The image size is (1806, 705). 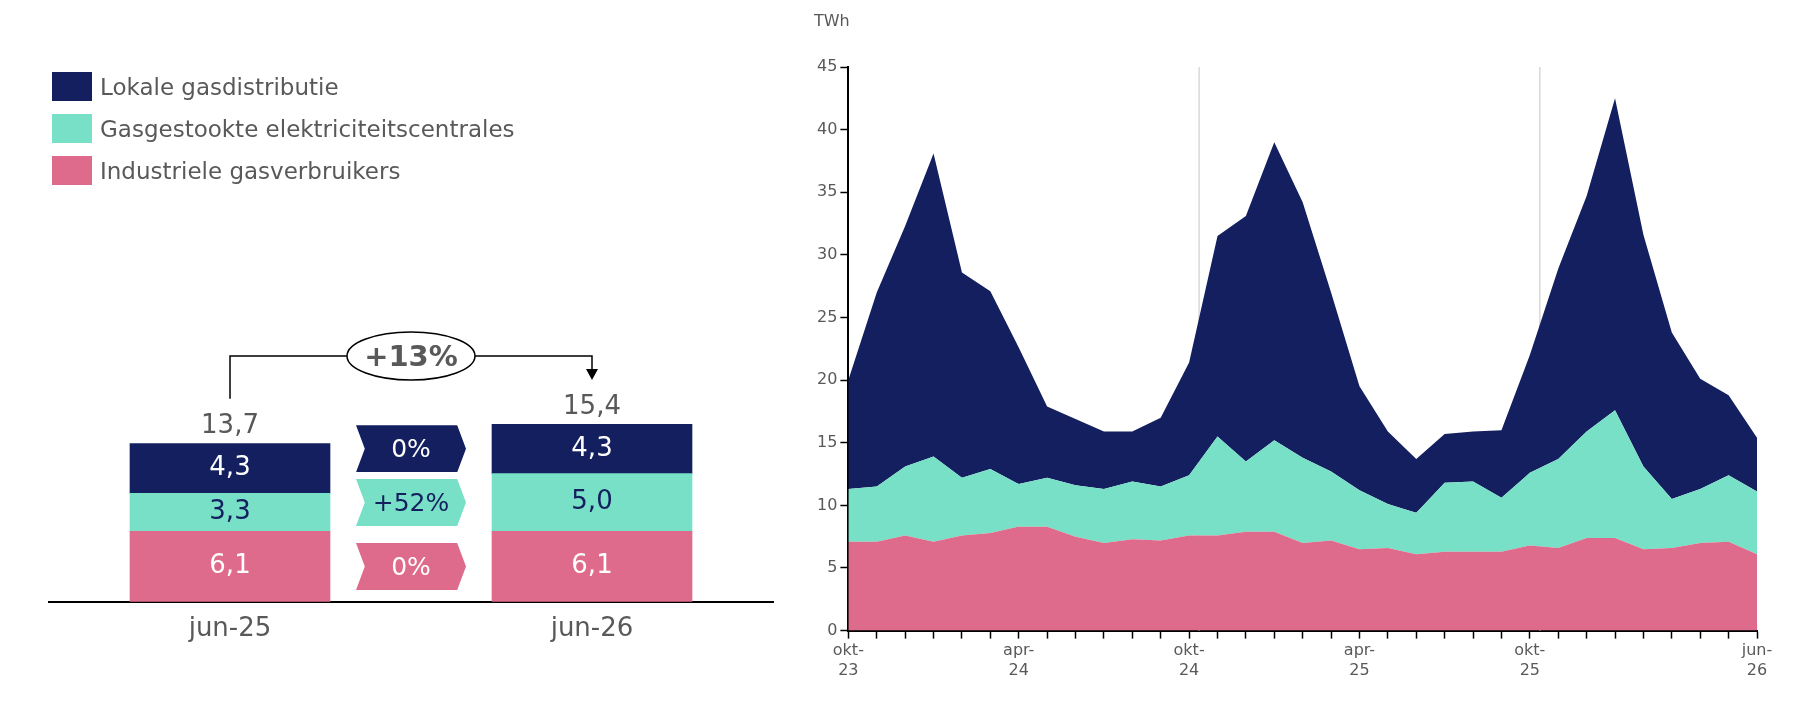 What do you see at coordinates (230, 424) in the screenshot?
I see `total-label: 13,7` at bounding box center [230, 424].